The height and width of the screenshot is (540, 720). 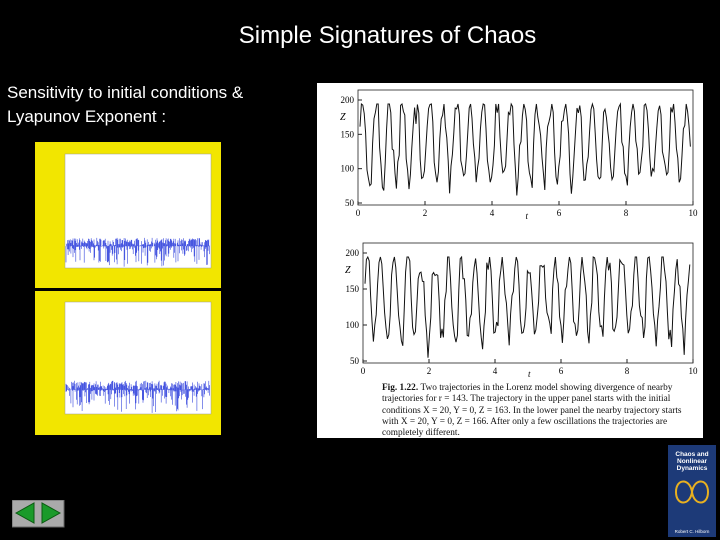 What do you see at coordinates (125, 92) in the screenshot?
I see `text-line: Sensitivity to initial conditions &` at bounding box center [125, 92].